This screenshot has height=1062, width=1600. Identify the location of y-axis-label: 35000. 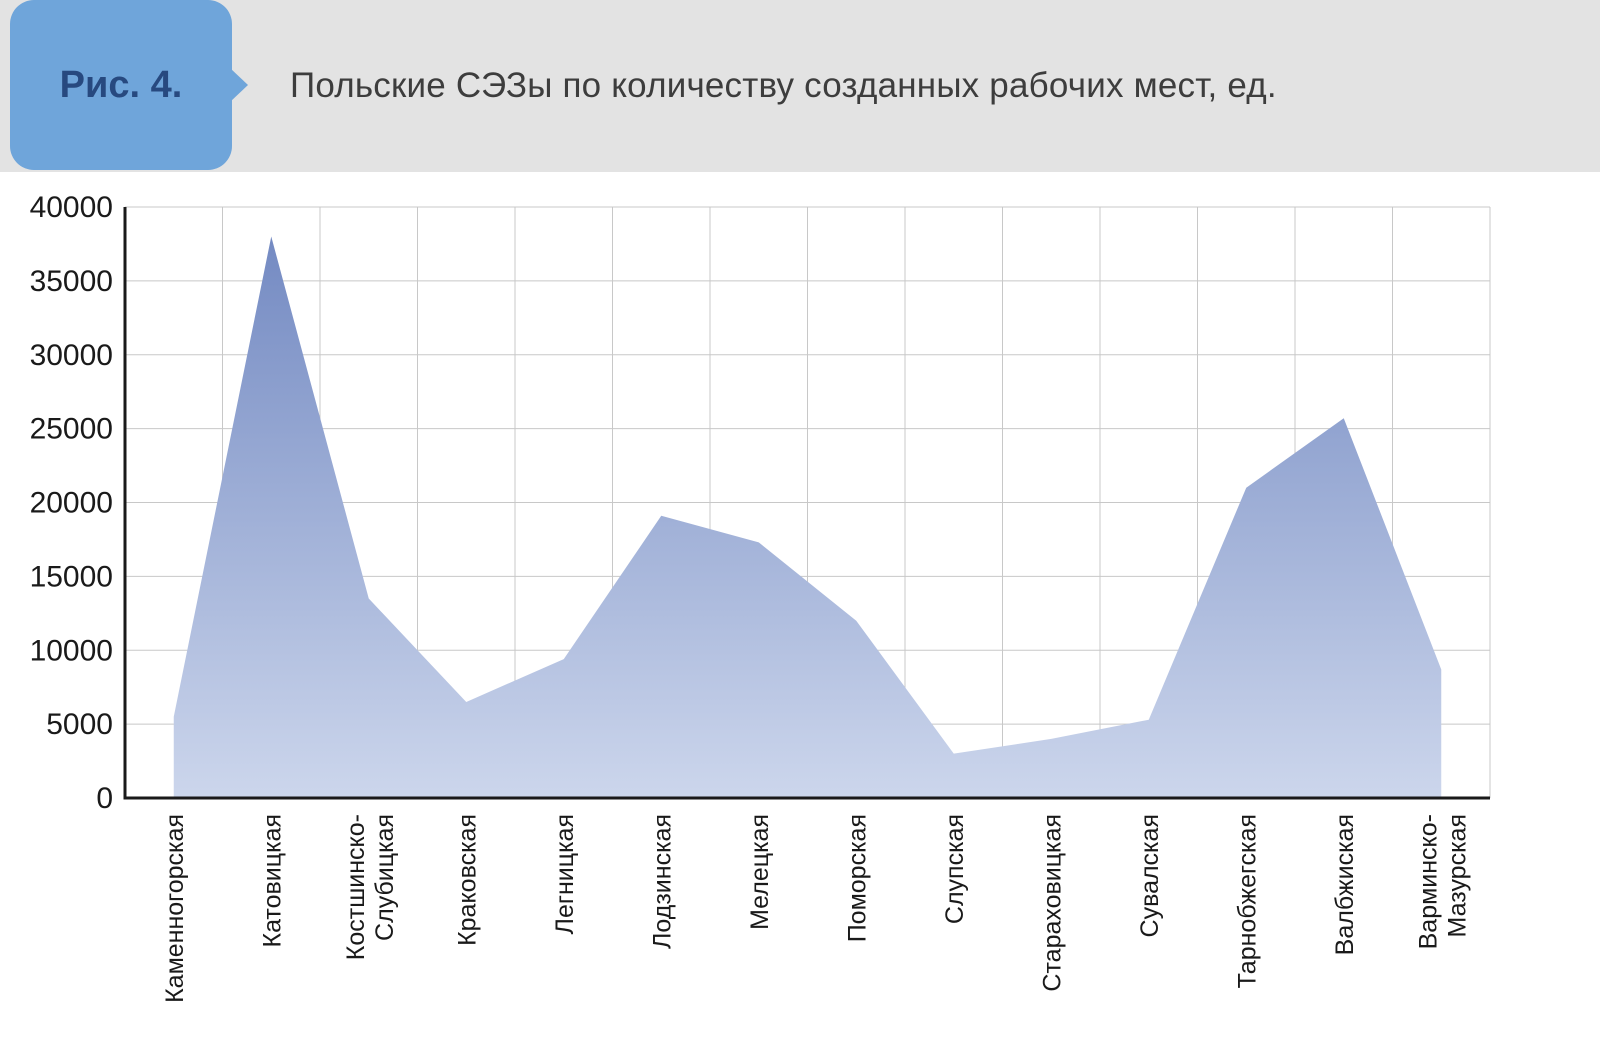
(71, 281).